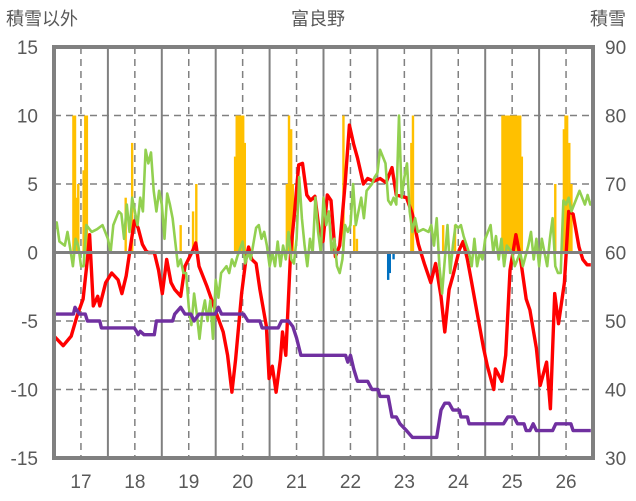 The width and height of the screenshot is (636, 501). Describe the element at coordinates (459, 482) in the screenshot. I see `x-tick-label: 24` at that location.